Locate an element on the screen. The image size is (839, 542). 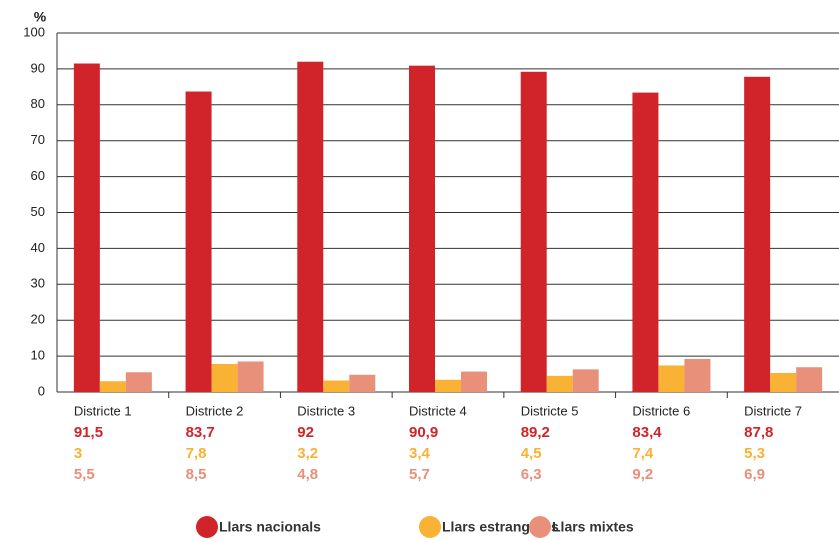
value-label: 7,4 is located at coordinates (643, 453).